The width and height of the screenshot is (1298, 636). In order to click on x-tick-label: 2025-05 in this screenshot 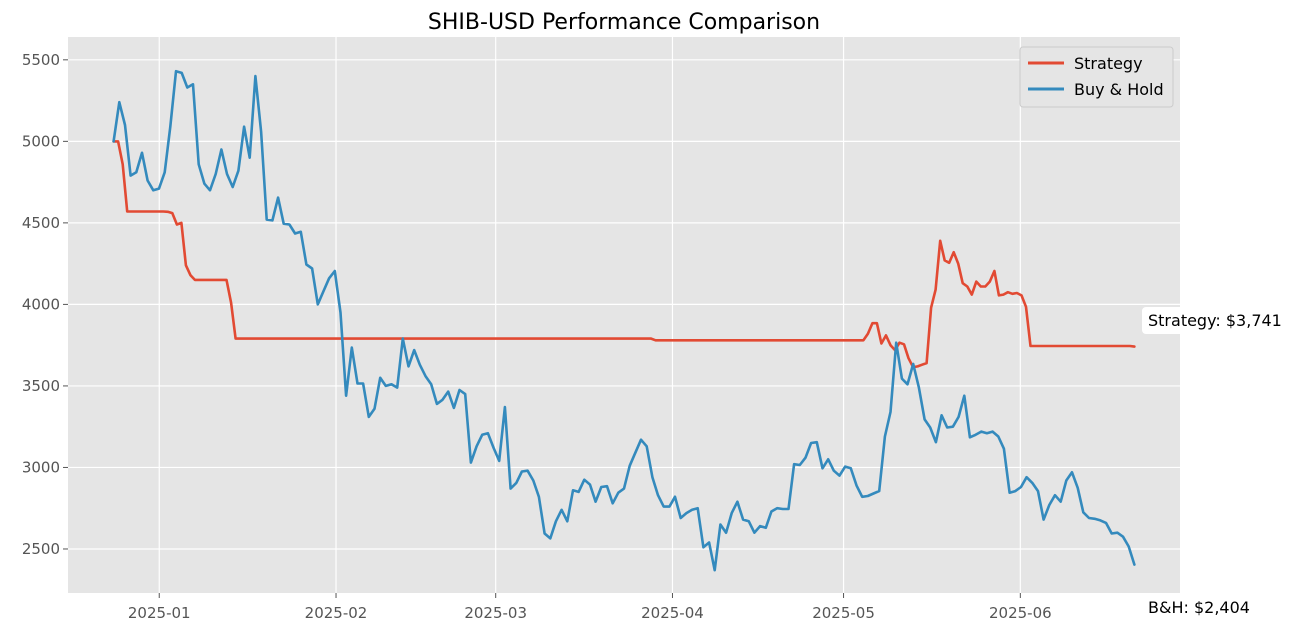, I will do `click(843, 613)`.